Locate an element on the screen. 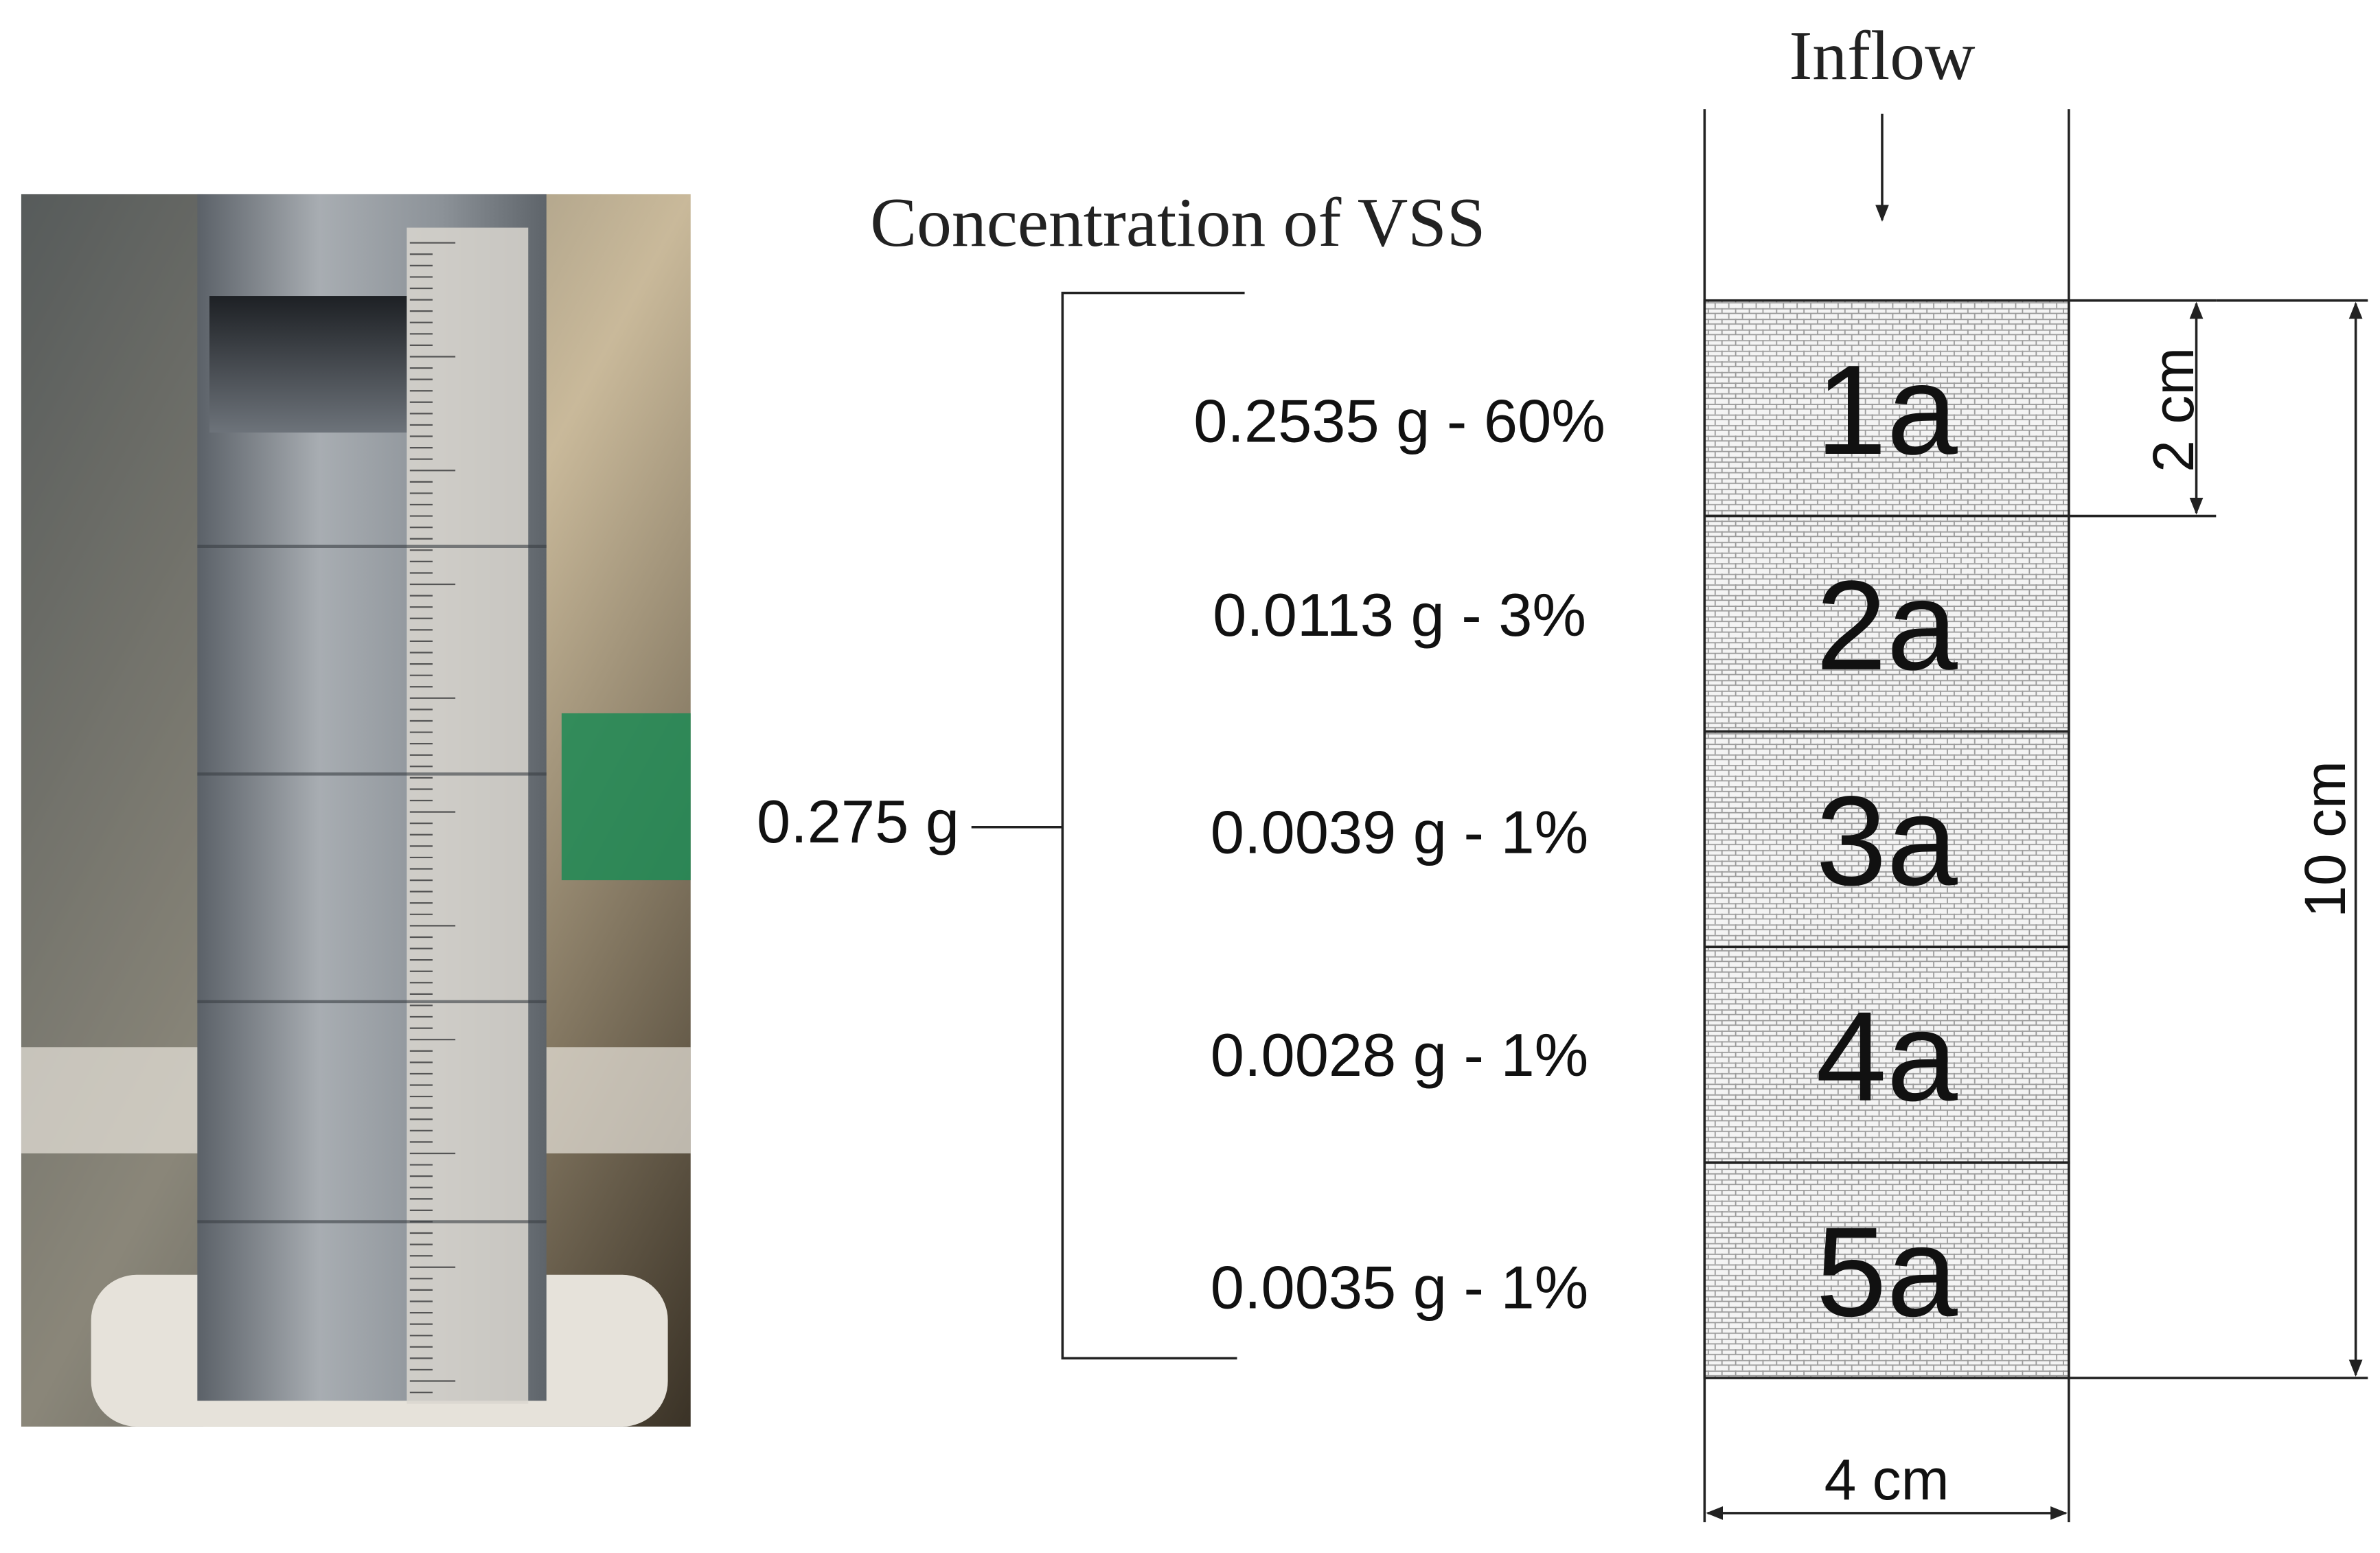  section-amount: 0.0028 g - 1% is located at coordinates (1399, 1055).